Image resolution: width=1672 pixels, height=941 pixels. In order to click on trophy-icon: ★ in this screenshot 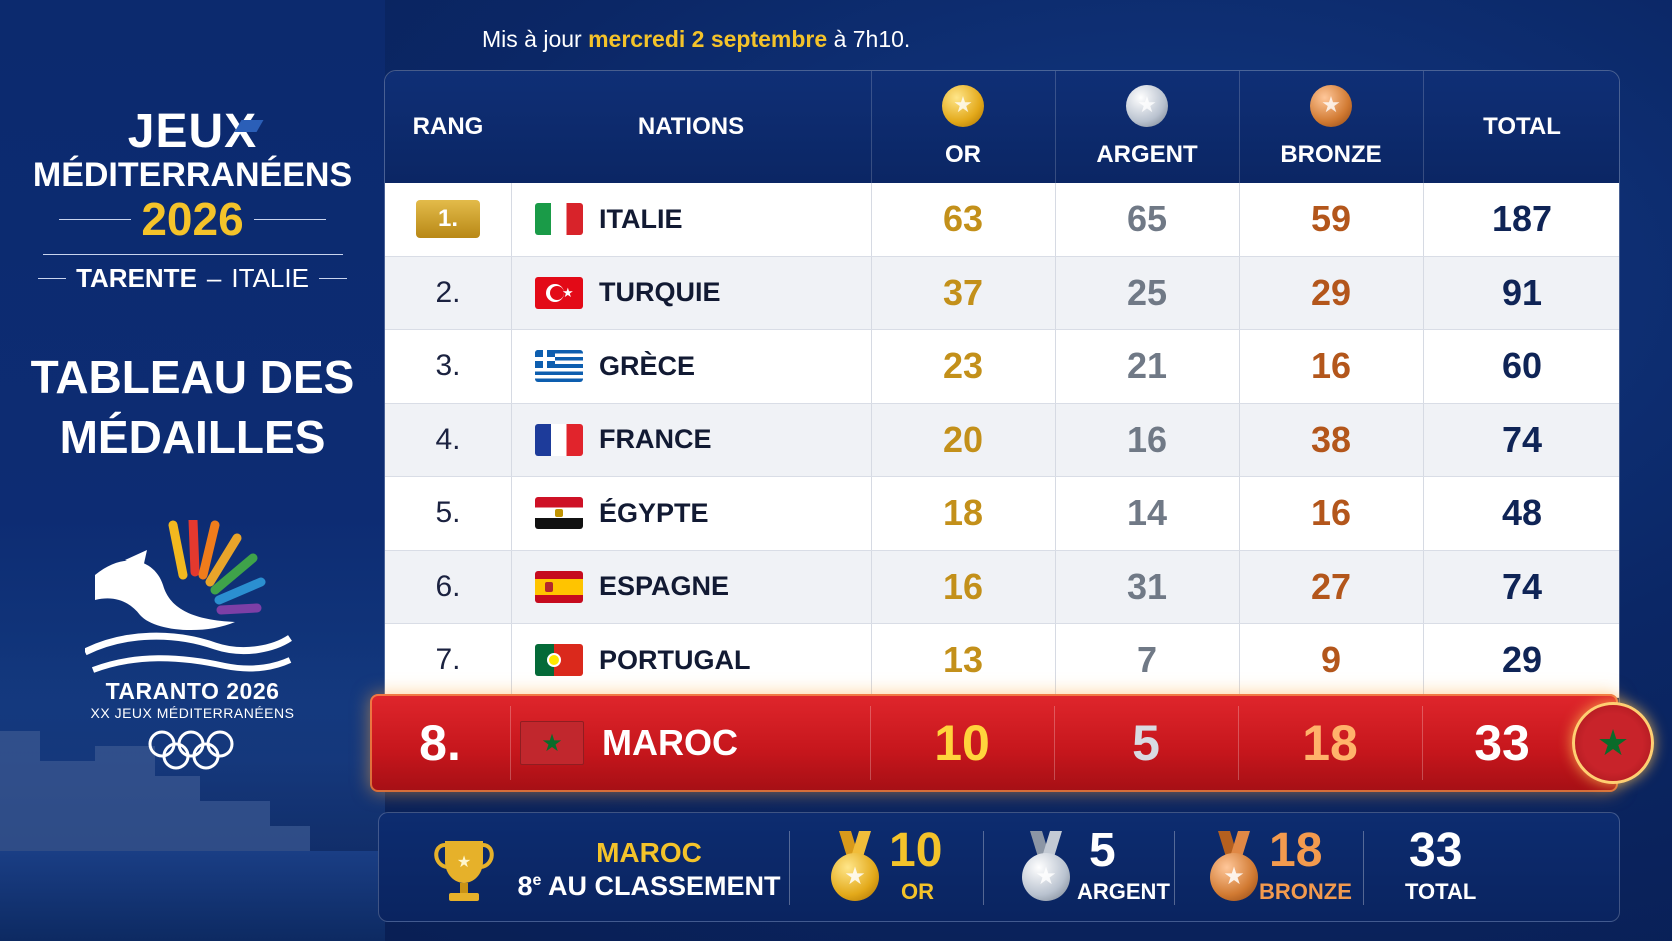, I will do `click(464, 871)`.